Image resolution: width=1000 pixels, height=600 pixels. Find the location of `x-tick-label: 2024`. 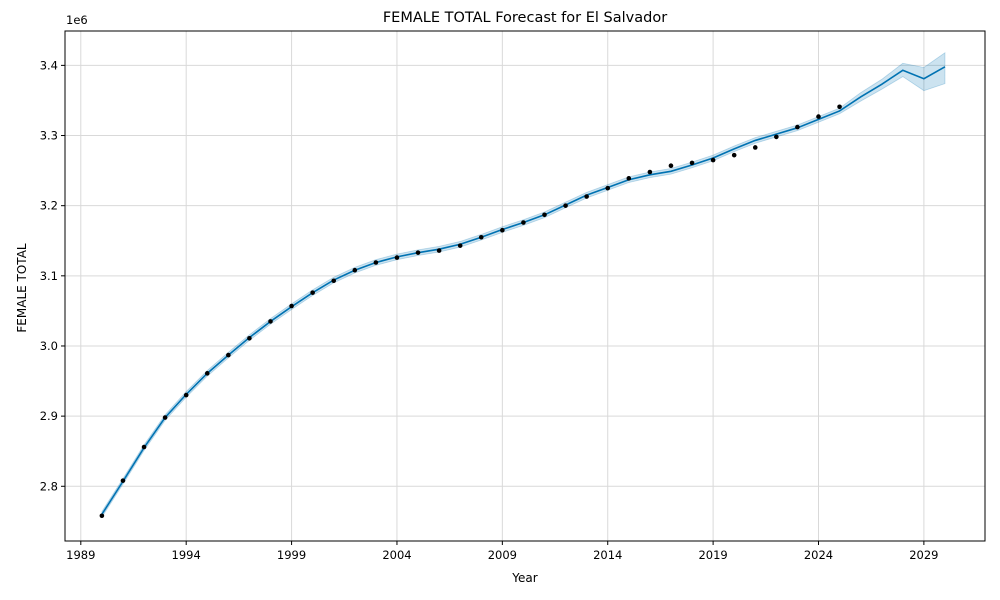

x-tick-label: 2024 is located at coordinates (818, 555).